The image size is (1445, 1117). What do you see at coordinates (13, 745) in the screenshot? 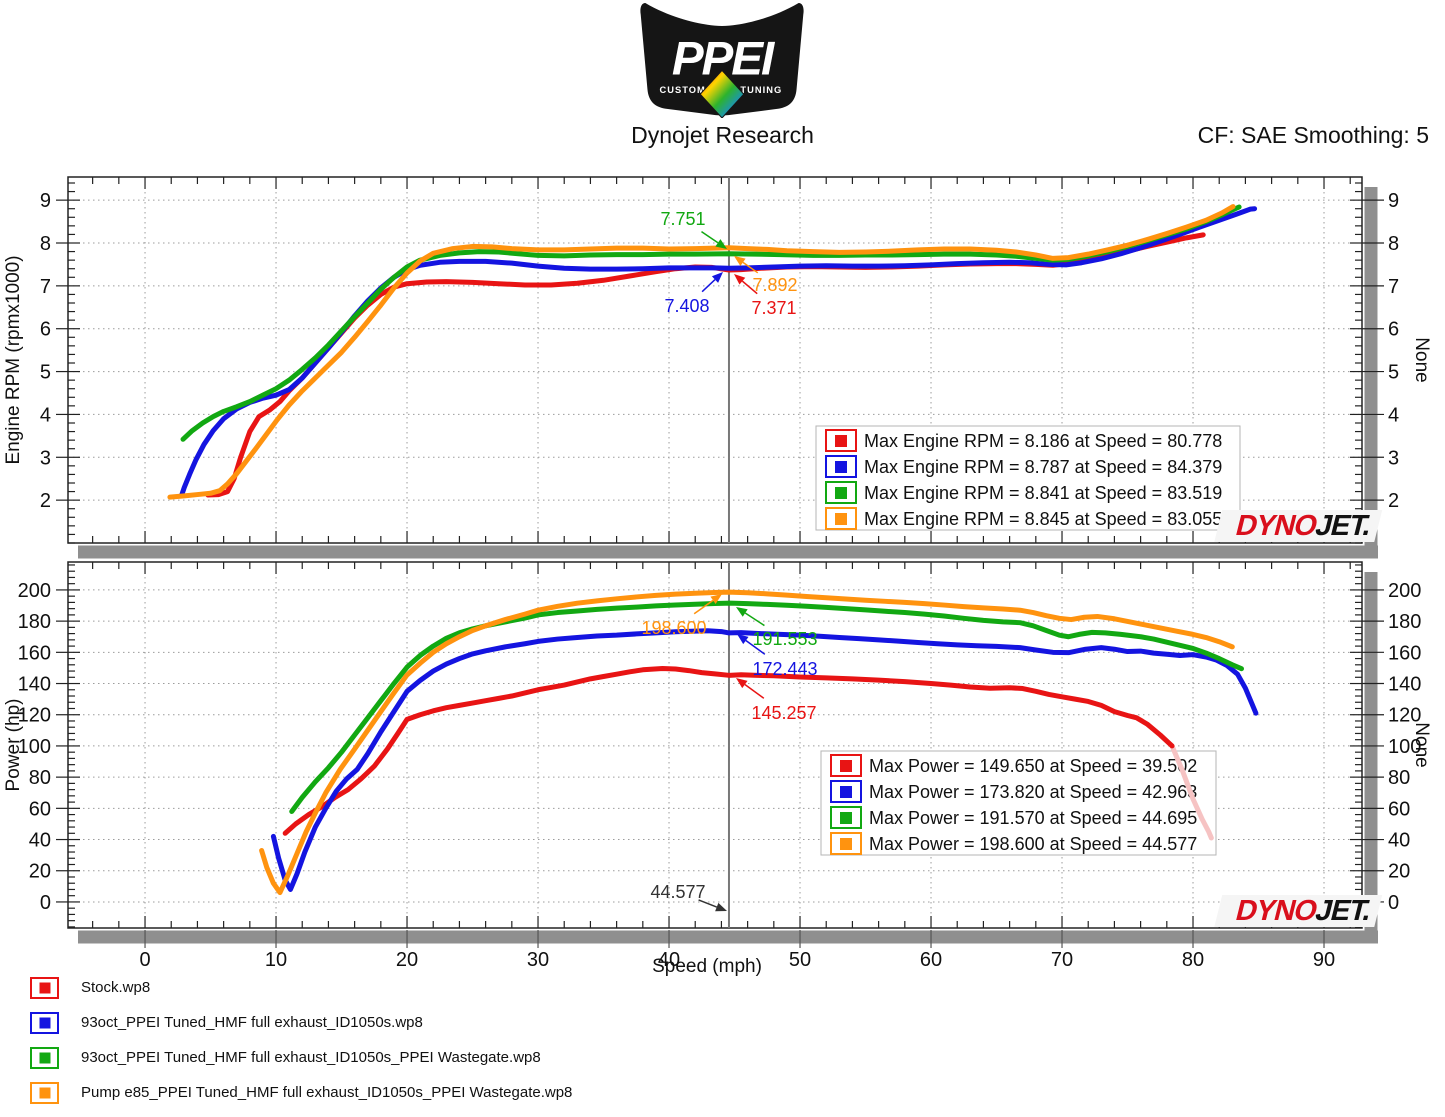
I see `y-axis-title: Power (hp)` at bounding box center [13, 745].